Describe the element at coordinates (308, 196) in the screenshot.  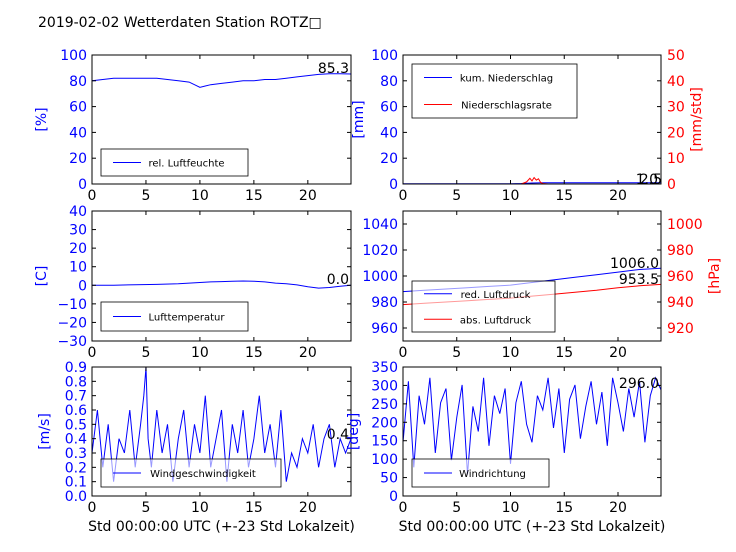
I see `humidity-xtick-label: 20` at that location.